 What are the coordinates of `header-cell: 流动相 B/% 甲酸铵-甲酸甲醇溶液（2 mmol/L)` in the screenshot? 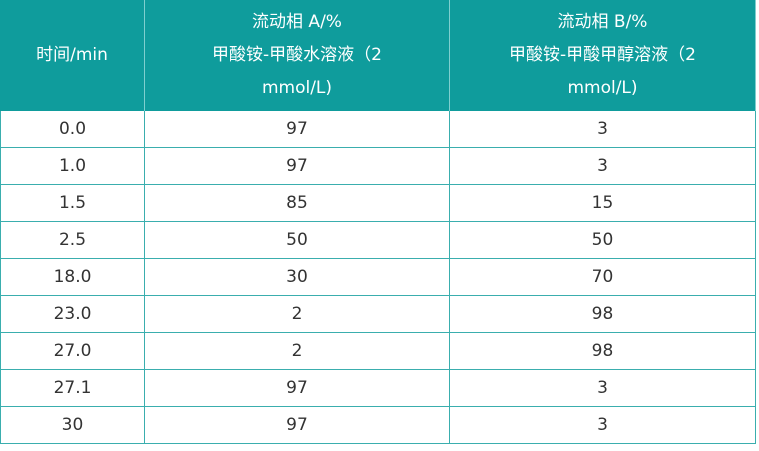 It's located at (603, 55).